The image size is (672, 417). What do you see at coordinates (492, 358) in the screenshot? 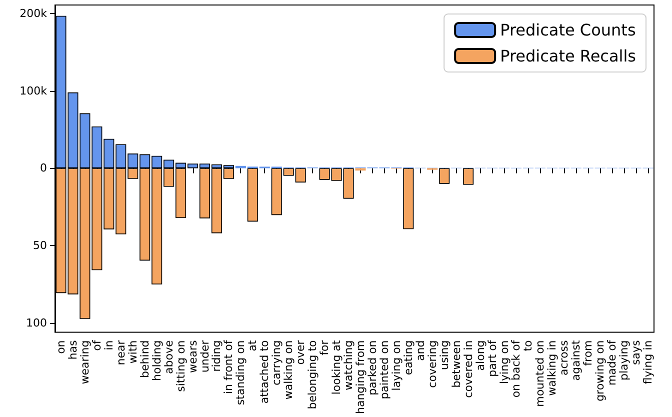
I see `x-tick-label: part of` at bounding box center [492, 358].